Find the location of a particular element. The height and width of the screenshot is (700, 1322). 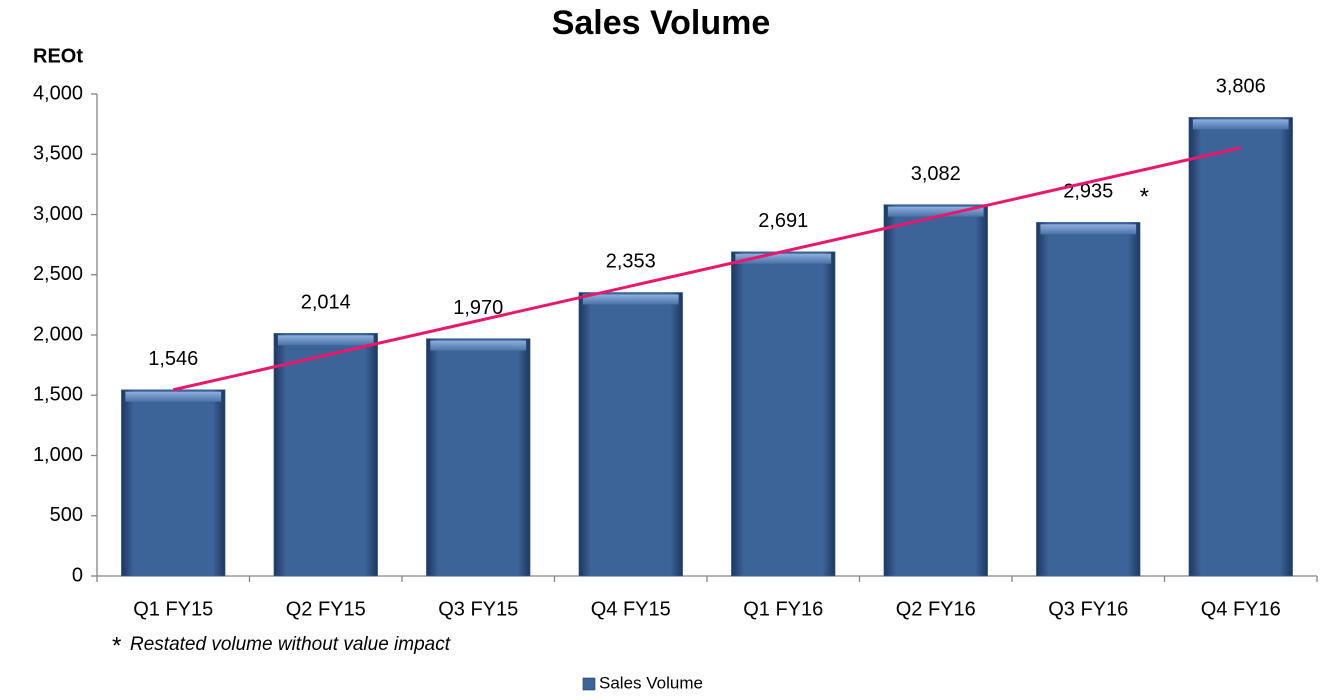

y-tick-label: 3,500 is located at coordinates (58, 154).